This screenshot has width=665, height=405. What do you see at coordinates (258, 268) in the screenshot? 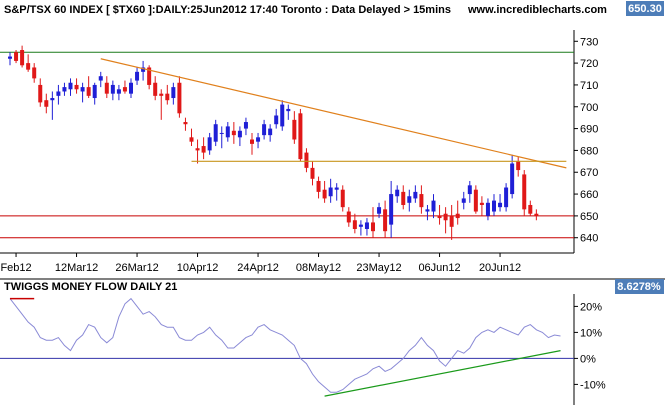
I see `date-x-tick-label: 24Apr12` at bounding box center [258, 268].